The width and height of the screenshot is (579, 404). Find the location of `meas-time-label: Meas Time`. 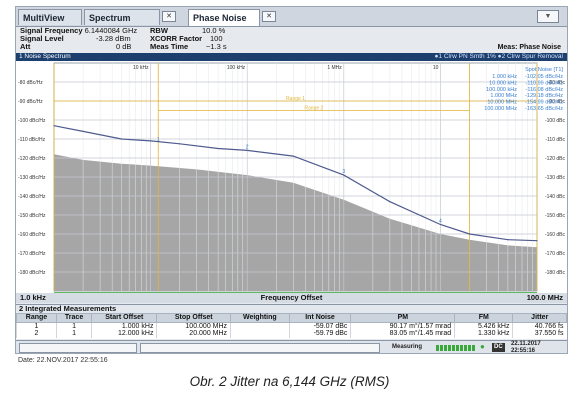

meas-time-label: Meas Time is located at coordinates (169, 46).